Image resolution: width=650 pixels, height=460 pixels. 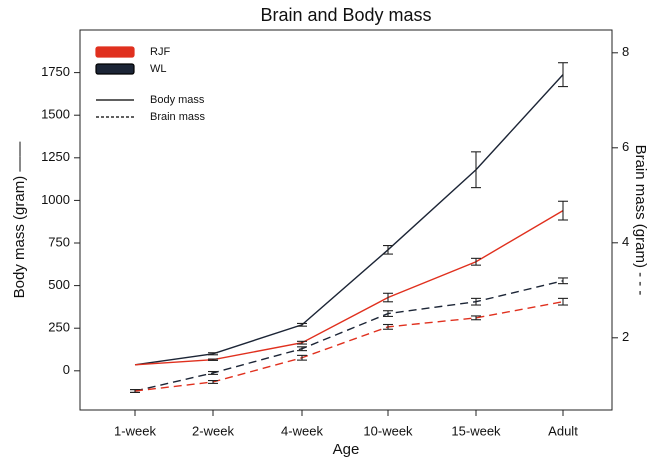 I want to click on series-line, so click(x=349, y=346).